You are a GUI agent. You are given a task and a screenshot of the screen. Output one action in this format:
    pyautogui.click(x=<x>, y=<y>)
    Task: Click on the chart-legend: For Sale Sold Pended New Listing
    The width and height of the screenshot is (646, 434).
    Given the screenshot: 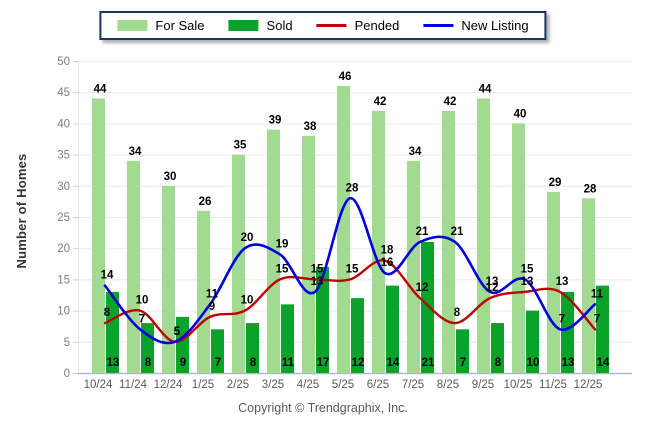 What is the action you would take?
    pyautogui.click(x=323, y=25)
    